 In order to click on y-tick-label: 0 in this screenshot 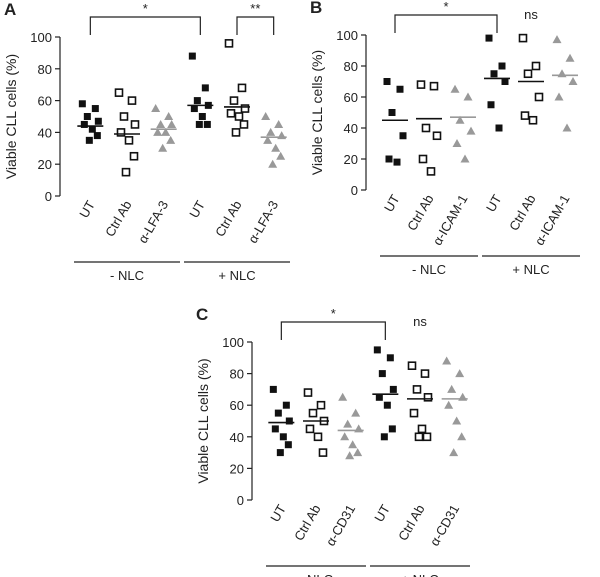, I will do `click(240, 500)`.